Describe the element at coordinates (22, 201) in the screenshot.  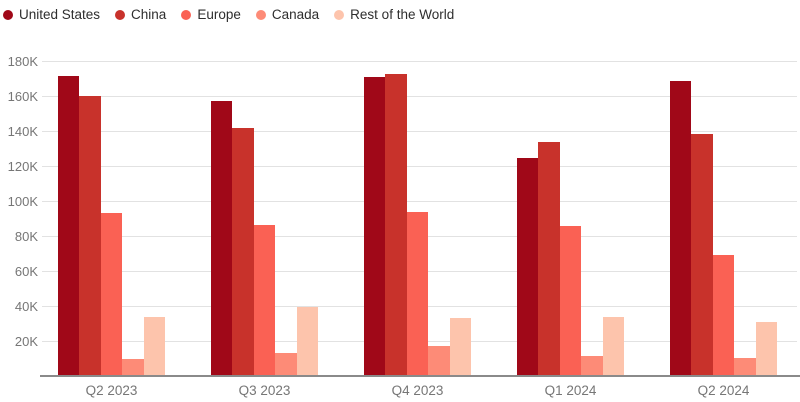
I see `y-axis-tick-100k: 100K` at that location.